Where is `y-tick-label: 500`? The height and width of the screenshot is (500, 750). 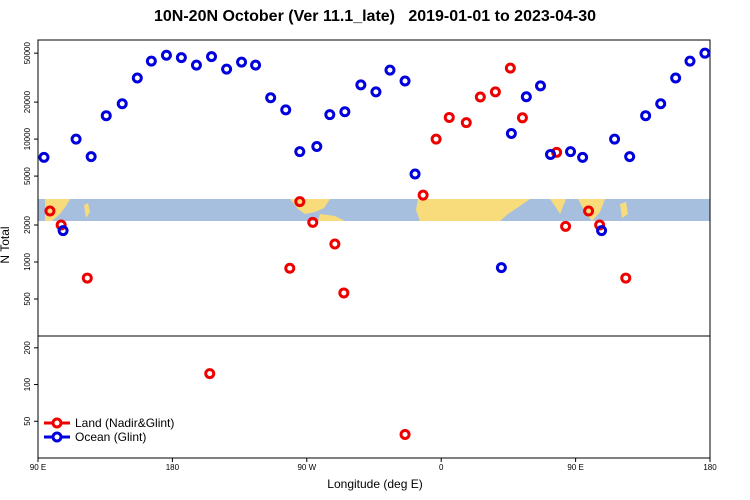 y-tick-label: 500 is located at coordinates (27, 299).